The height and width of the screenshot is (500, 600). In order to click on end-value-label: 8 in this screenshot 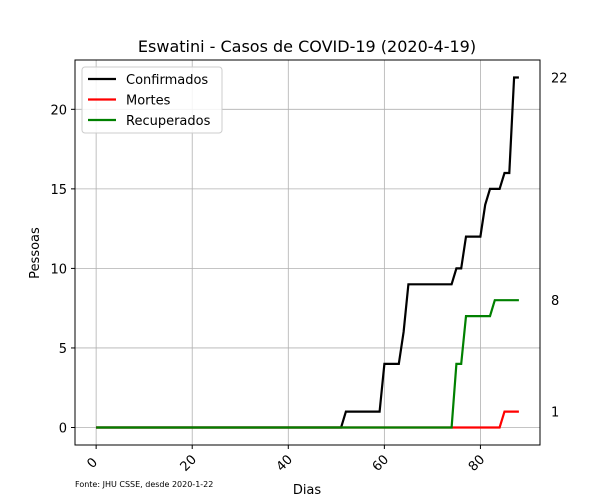, I will do `click(555, 301)`.